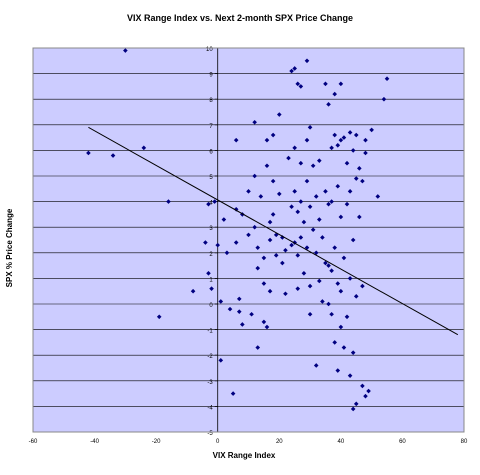 The image size is (480, 475). I want to click on y-axis-label: SPX % Price Change, so click(9, 247).